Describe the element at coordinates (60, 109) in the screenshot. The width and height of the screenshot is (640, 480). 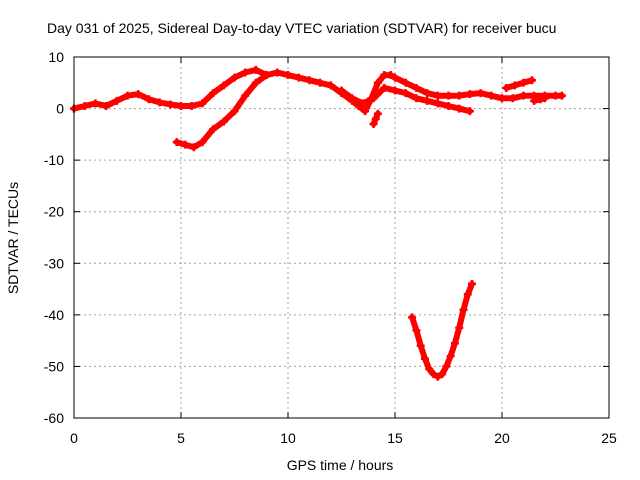
I see `y-tick-label: 0` at that location.